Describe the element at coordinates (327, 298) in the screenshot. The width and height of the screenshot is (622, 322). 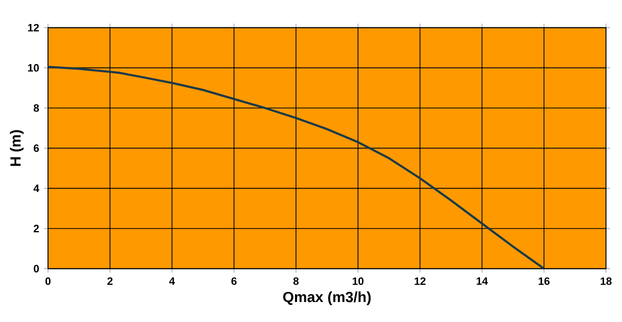
I see `x-axis-title: Qmax (m3/h)` at that location.